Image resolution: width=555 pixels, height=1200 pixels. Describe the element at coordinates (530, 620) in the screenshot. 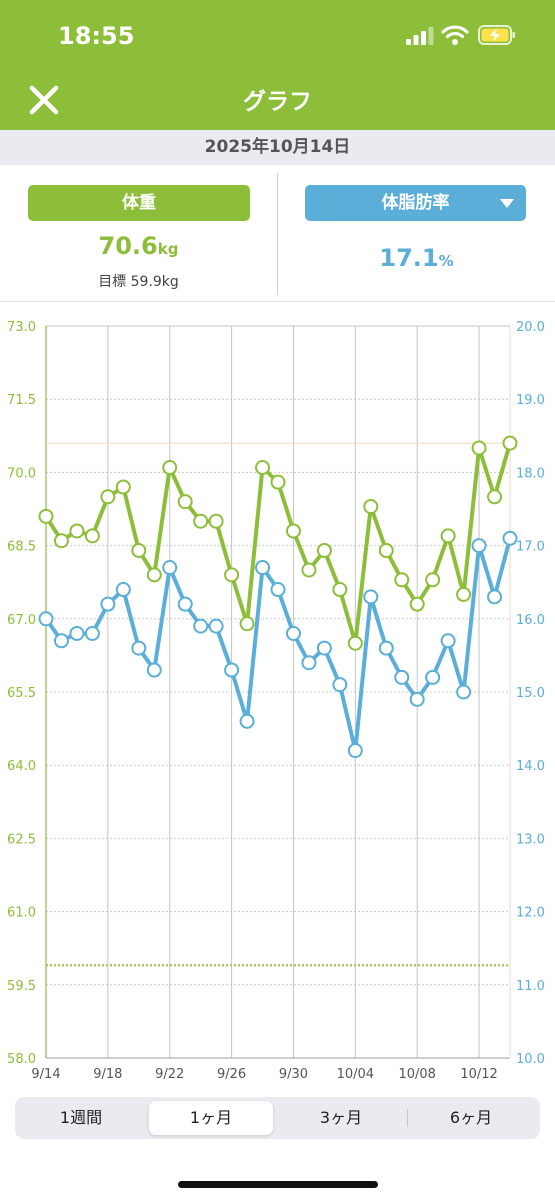

I see `y-right-tick-label: 16.0` at that location.